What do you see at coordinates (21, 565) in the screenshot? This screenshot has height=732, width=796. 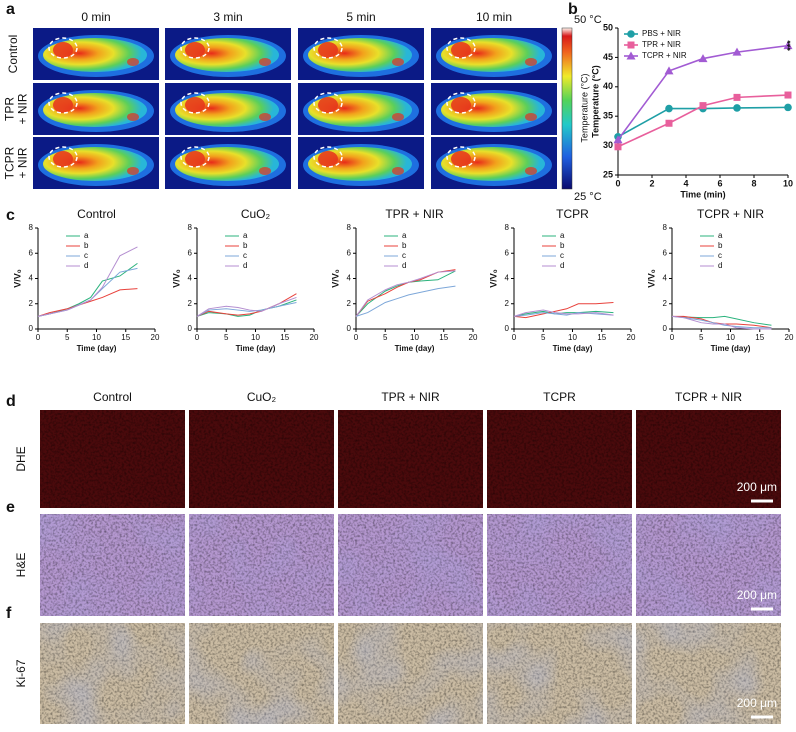 I see `row-label: H&E` at bounding box center [21, 565].